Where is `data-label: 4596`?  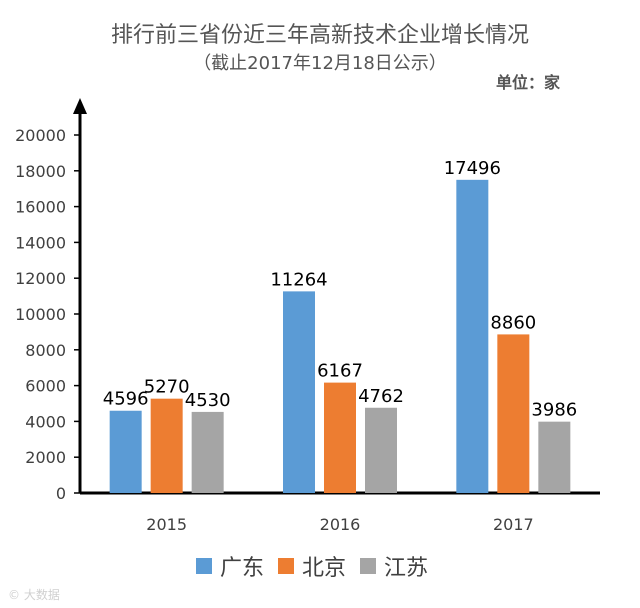 data-label: 4596 is located at coordinates (126, 399).